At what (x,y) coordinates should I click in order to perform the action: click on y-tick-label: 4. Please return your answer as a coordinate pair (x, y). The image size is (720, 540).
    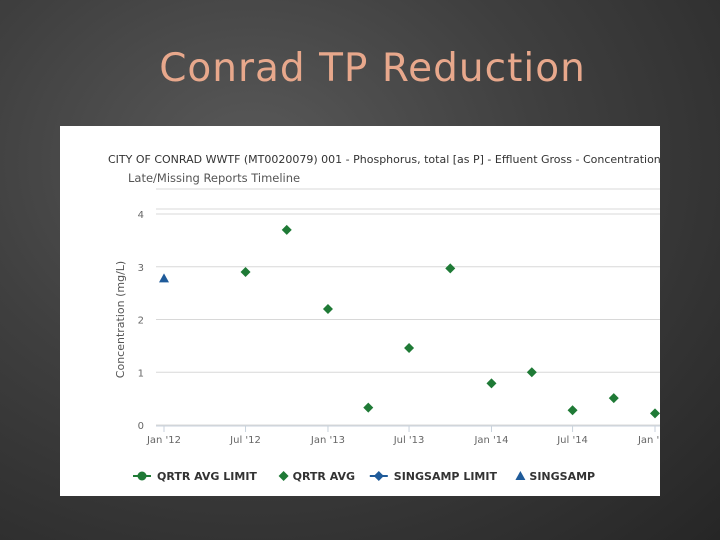
    Looking at the image, I should click on (141, 215).